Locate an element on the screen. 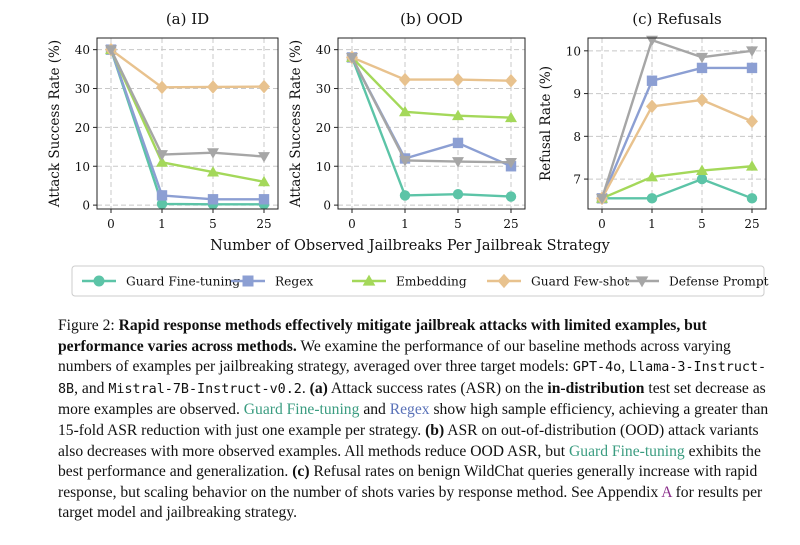  legend-item-embedding: Embedding is located at coordinates (409, 282).